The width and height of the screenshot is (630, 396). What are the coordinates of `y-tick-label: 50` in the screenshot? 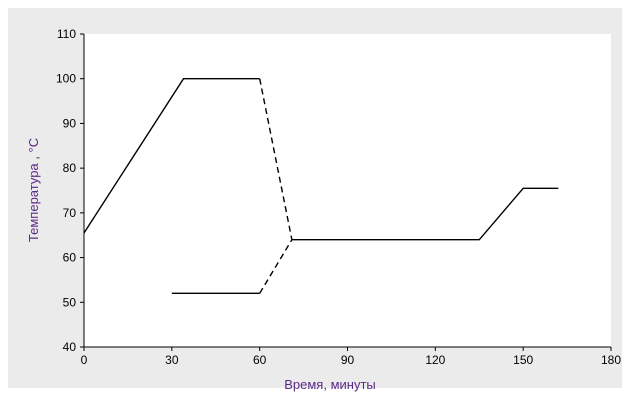 It's located at (70, 302).